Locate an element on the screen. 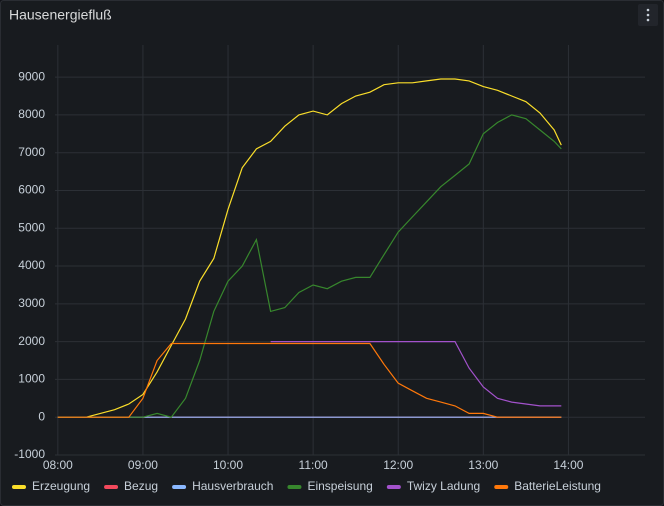  x-tick-label: 11:00 is located at coordinates (313, 465).